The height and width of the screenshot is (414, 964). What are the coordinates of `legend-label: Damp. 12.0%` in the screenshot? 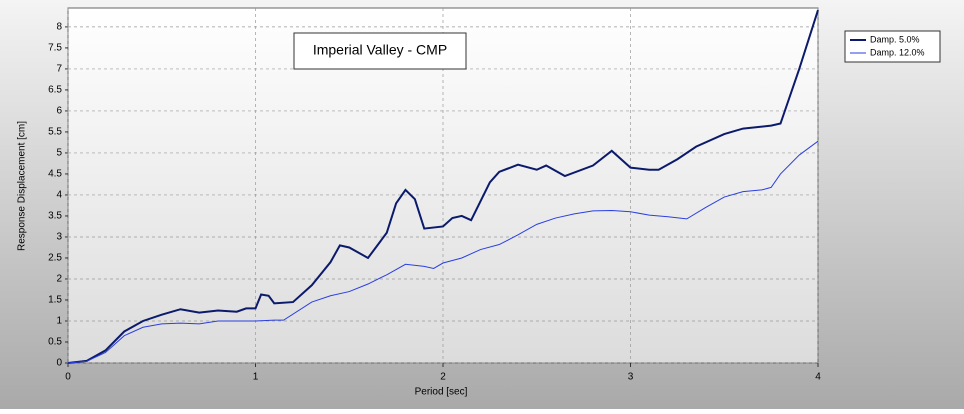 It's located at (897, 52).